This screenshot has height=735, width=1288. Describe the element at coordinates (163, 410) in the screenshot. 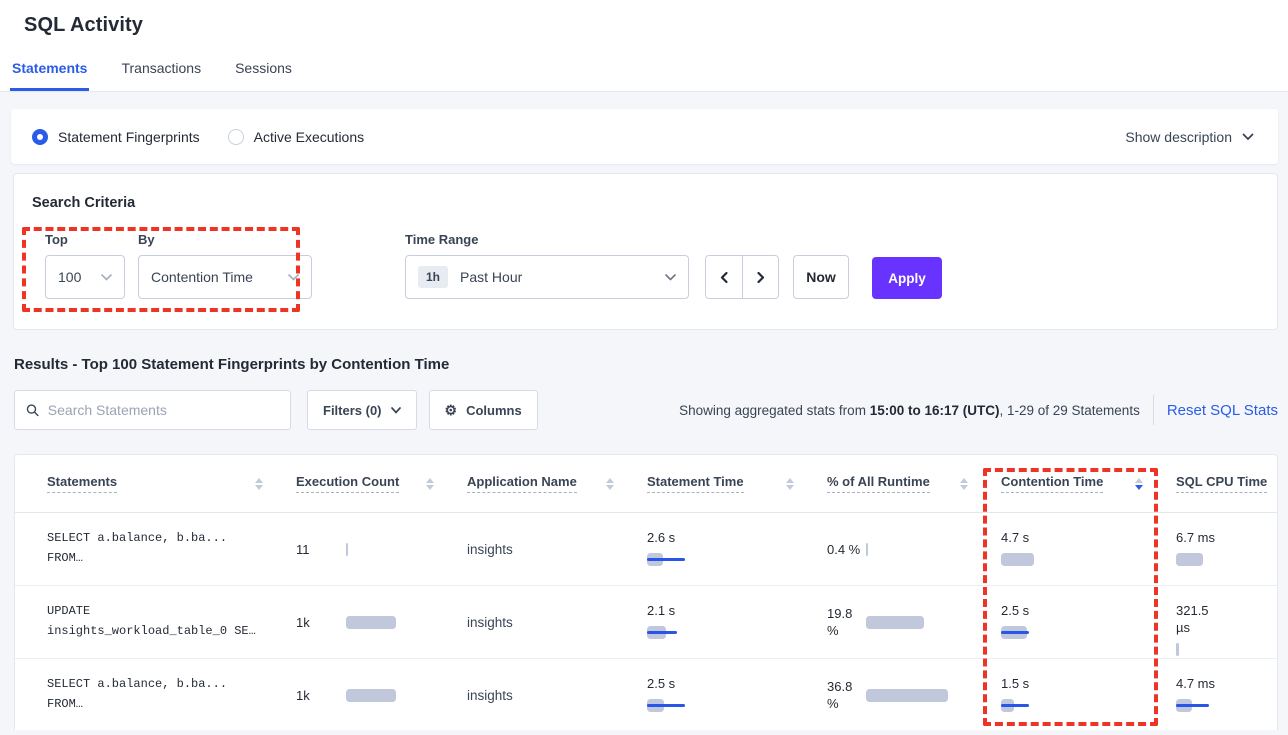

I see `search-statements-input` at that location.